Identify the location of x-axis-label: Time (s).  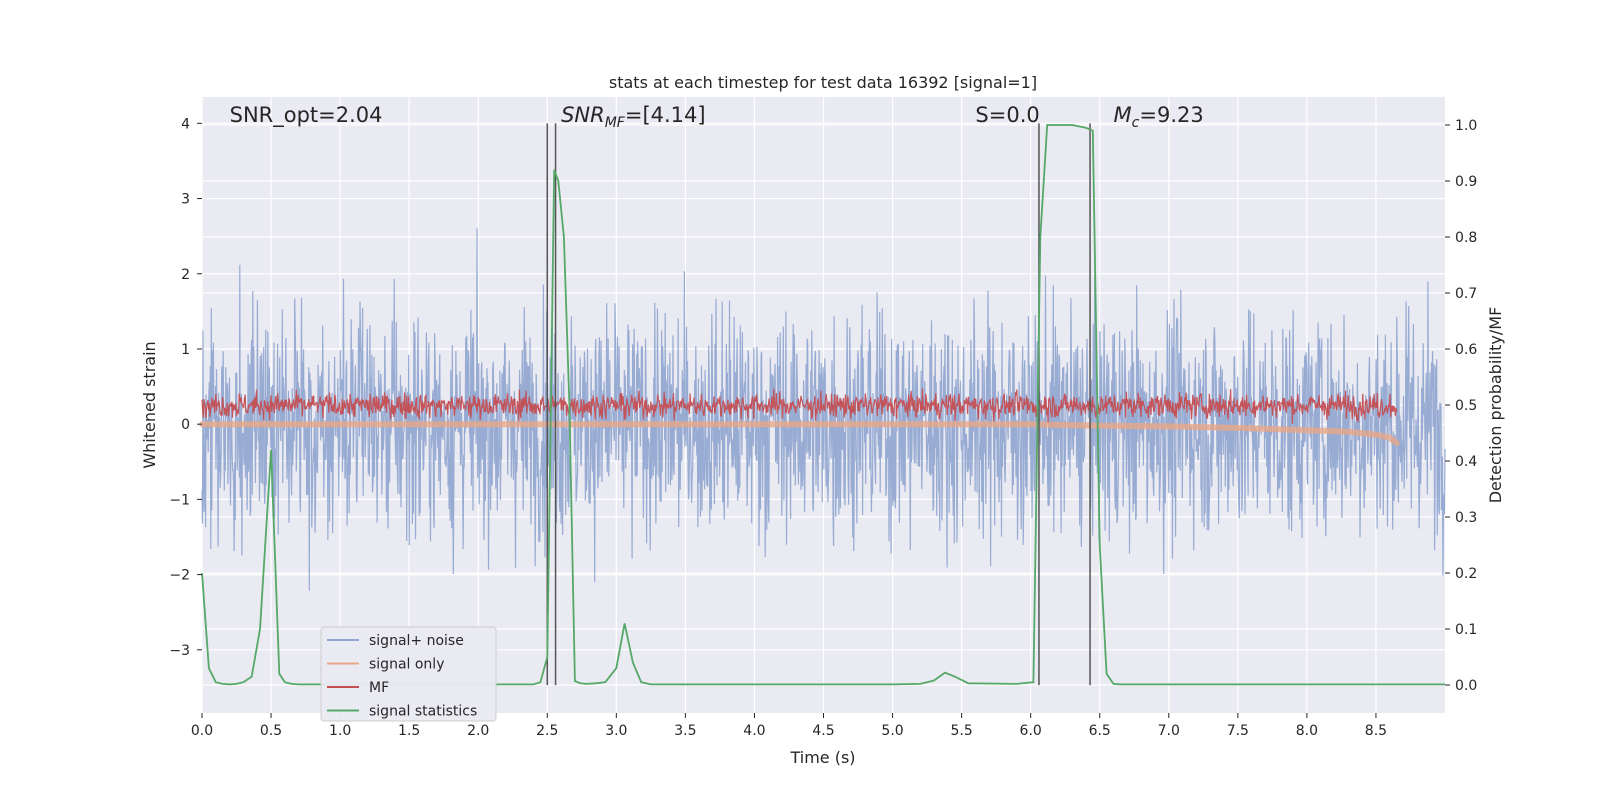
(822, 757).